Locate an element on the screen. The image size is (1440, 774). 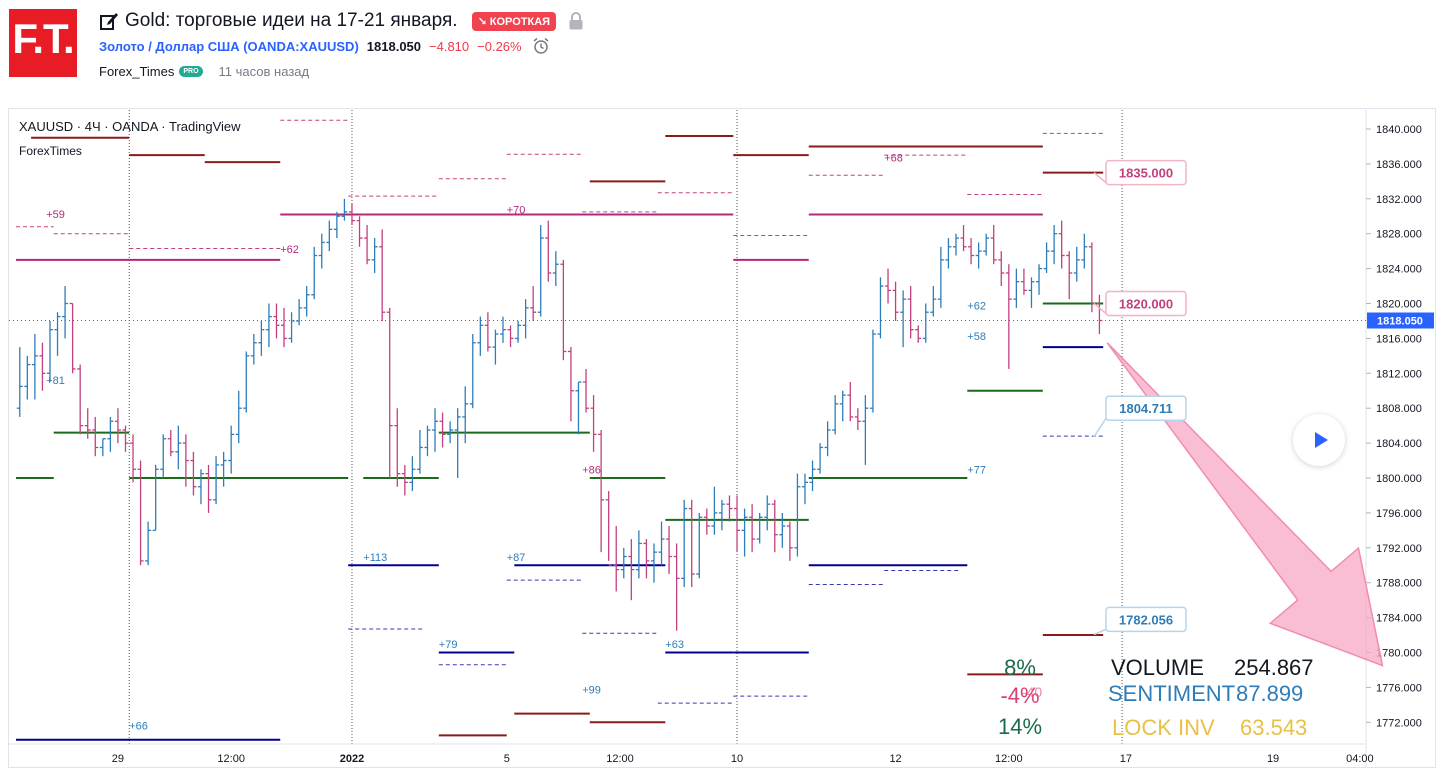
level-annotation: +62 is located at coordinates (289, 250).